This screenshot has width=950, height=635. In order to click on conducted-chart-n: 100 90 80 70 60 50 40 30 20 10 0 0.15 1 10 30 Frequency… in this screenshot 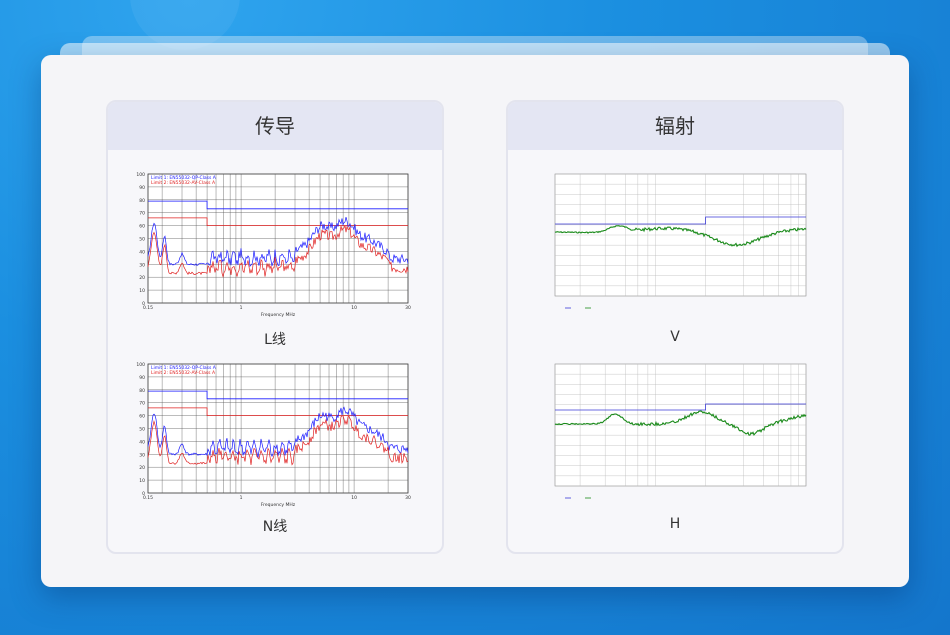, I will do `click(275, 434)`.